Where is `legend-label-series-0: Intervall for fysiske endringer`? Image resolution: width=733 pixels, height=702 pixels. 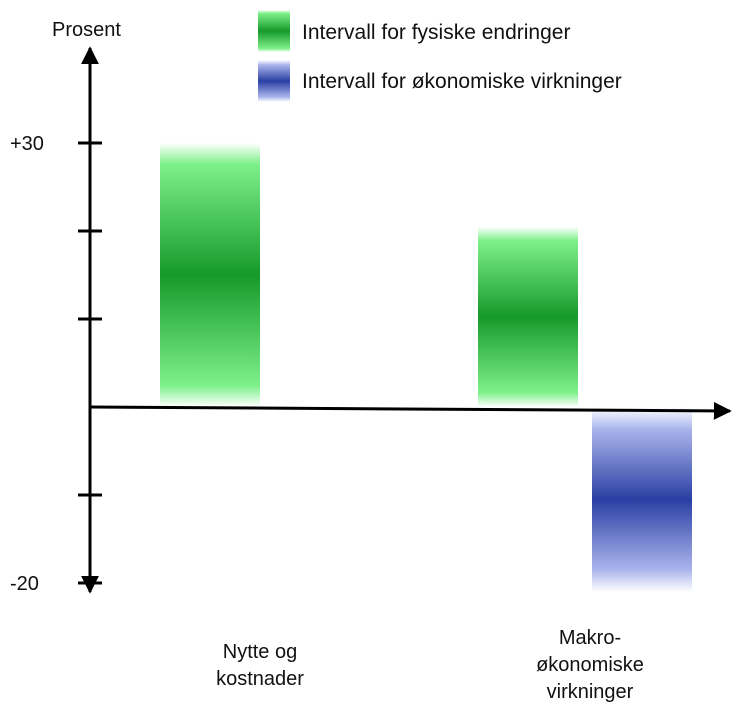
legend-label-series-0: Intervall for fysiske endringer is located at coordinates (436, 32).